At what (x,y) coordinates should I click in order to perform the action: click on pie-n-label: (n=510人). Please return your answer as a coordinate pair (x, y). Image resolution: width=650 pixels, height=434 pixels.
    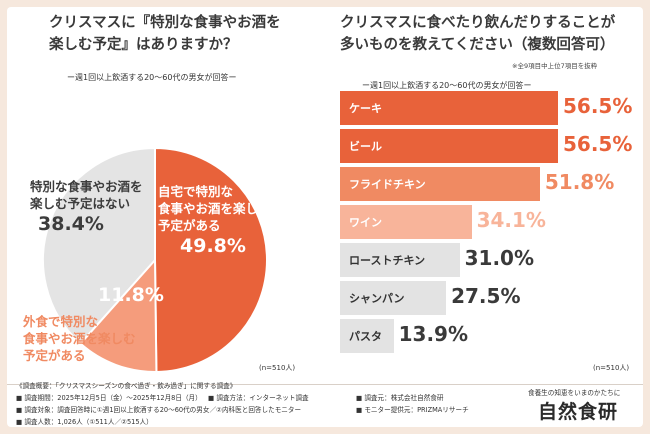
    Looking at the image, I should click on (277, 368).